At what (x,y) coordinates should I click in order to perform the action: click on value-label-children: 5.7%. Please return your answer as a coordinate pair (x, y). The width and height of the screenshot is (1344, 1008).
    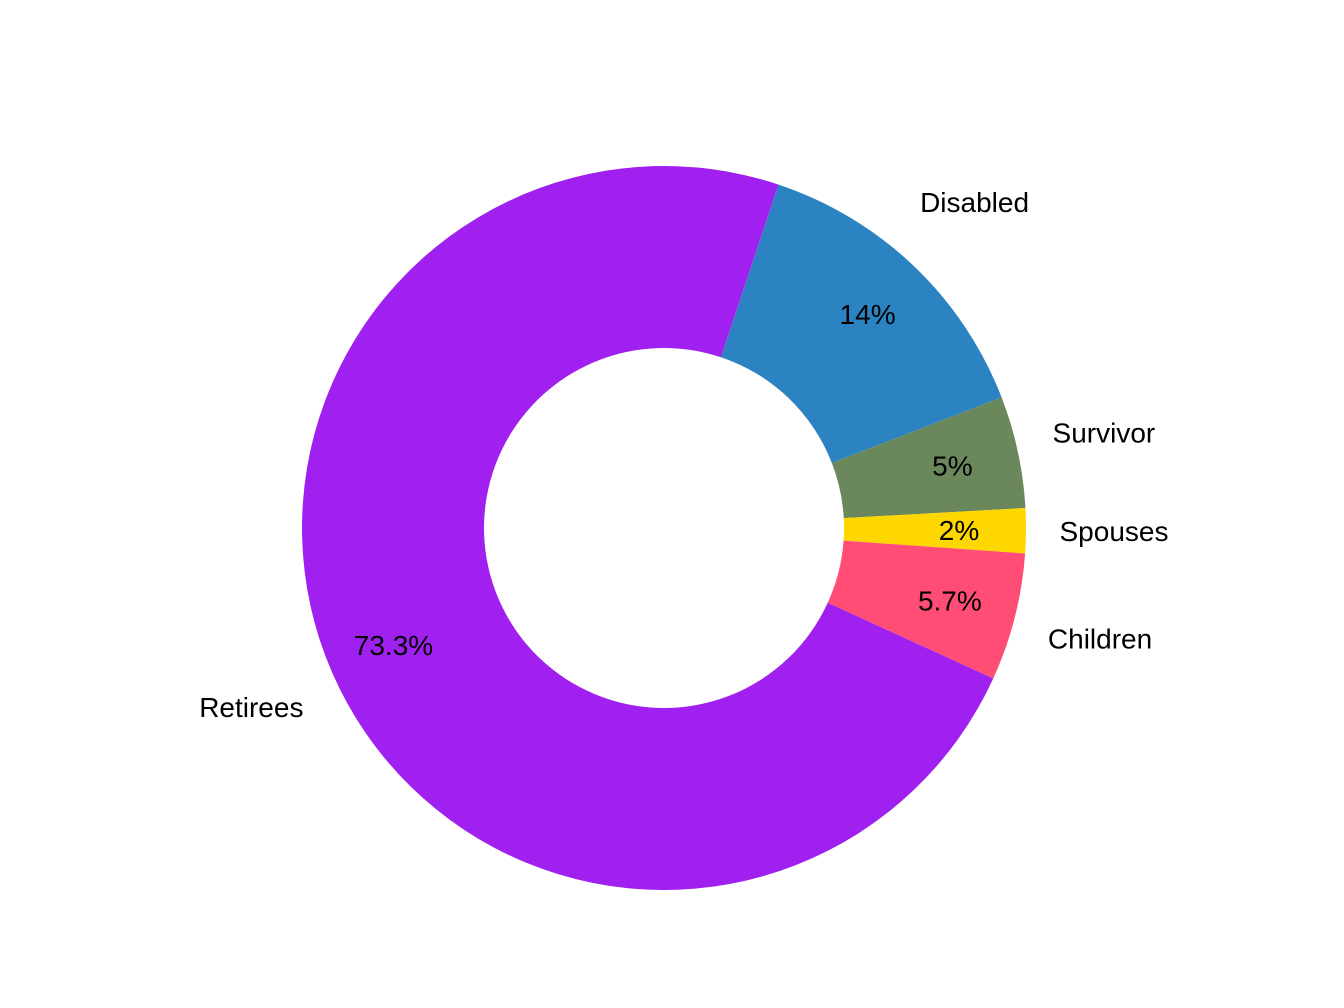
    Looking at the image, I should click on (950, 600).